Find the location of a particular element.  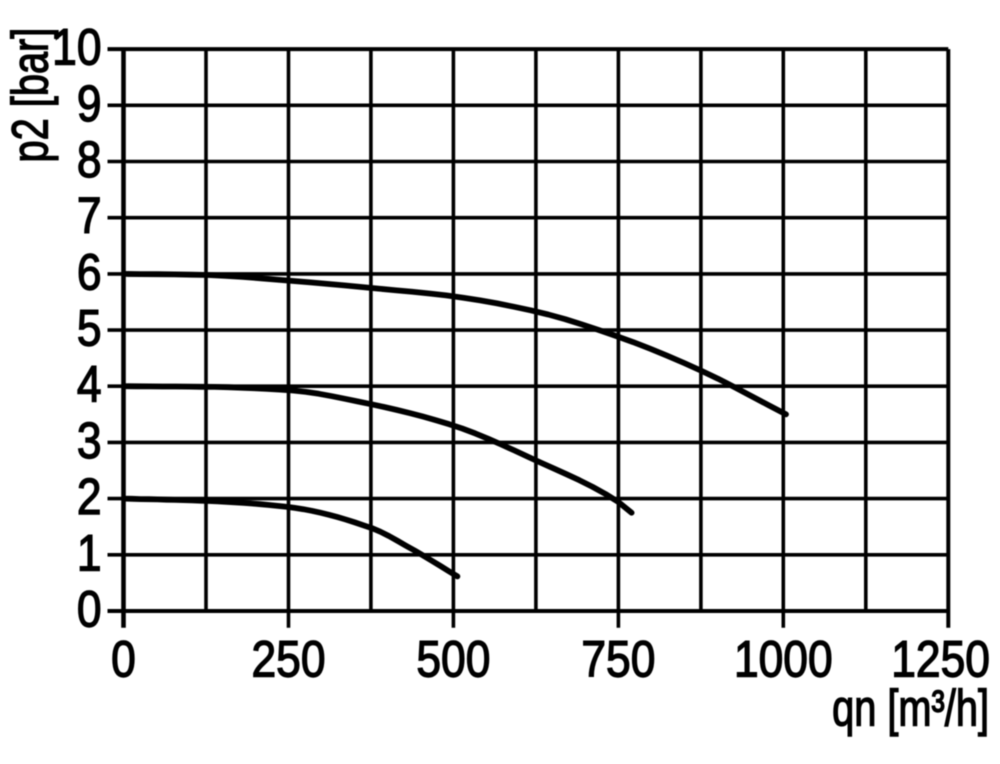

svg-text: 9 is located at coordinates (89, 104).